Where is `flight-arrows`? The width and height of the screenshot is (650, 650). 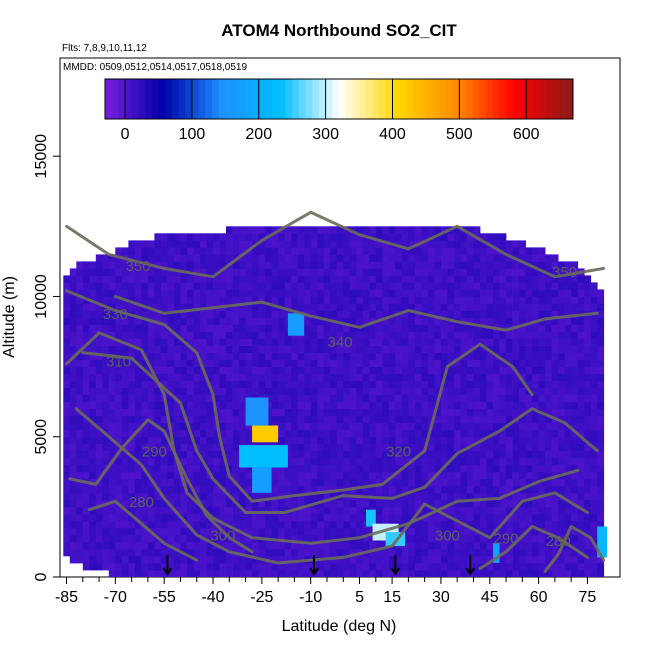 flight-arrows is located at coordinates (319, 565).